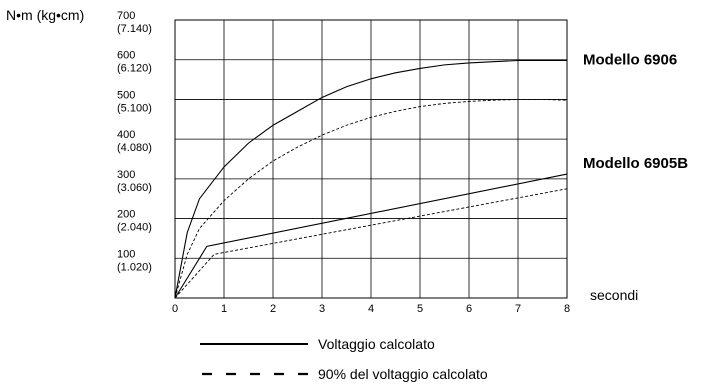 This screenshot has width=724, height=384. I want to click on x-tick-label: 0, so click(175, 309).